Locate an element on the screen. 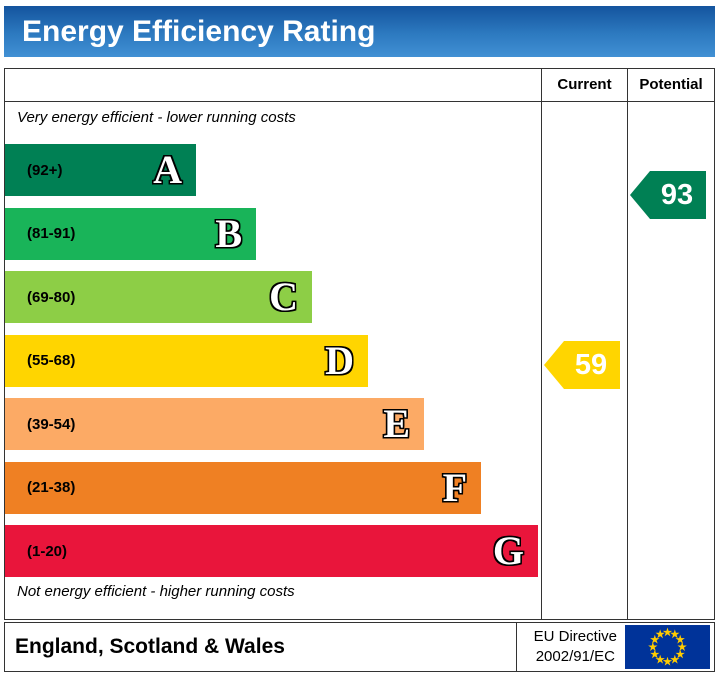 The width and height of the screenshot is (719, 675). band-letter: G is located at coordinates (508, 550).